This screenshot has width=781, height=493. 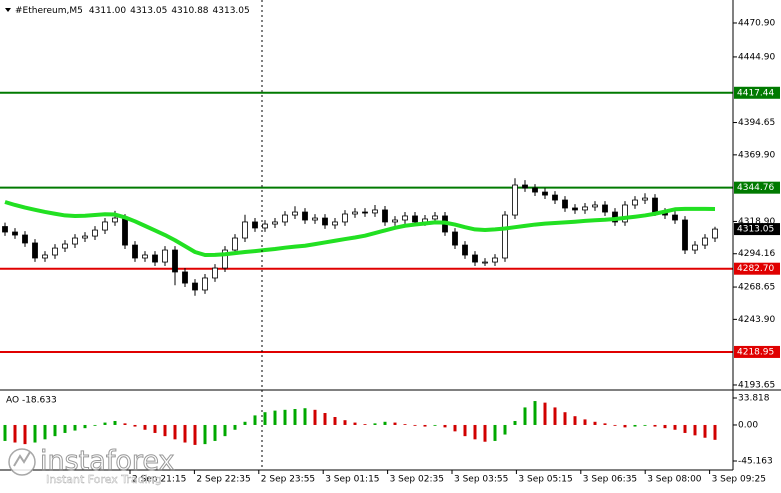 What do you see at coordinates (755, 93) in the screenshot?
I see `level-label: 4417.44` at bounding box center [755, 93].